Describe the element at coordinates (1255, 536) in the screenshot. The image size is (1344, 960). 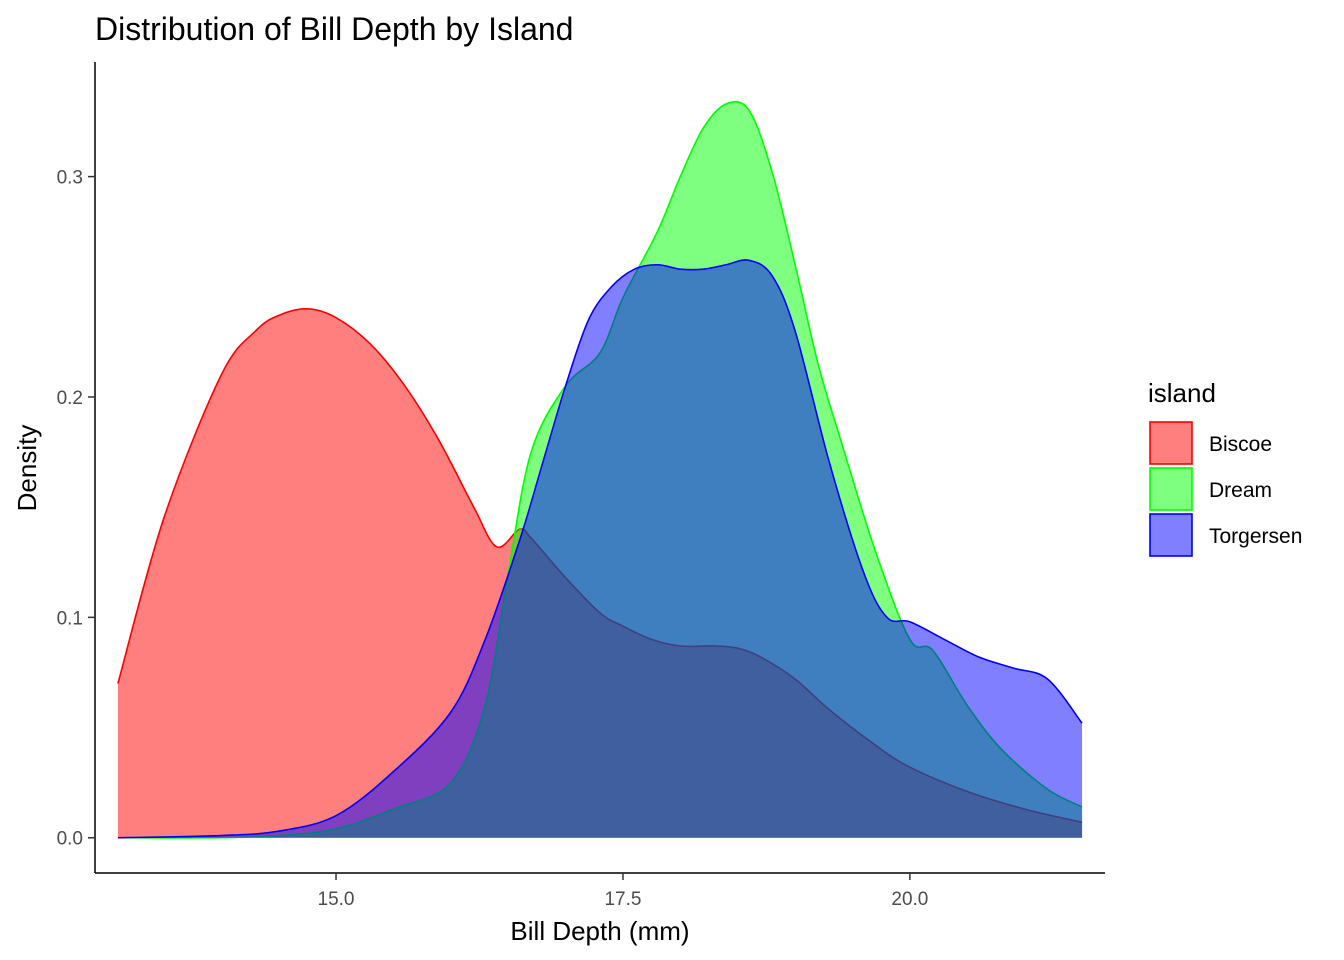
I see `legend-label-torgersen: Torgersen` at that location.